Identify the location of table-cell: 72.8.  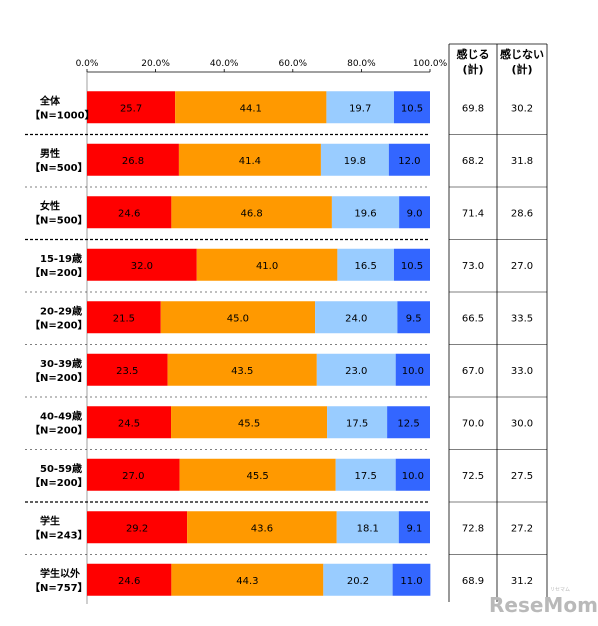
(473, 528).